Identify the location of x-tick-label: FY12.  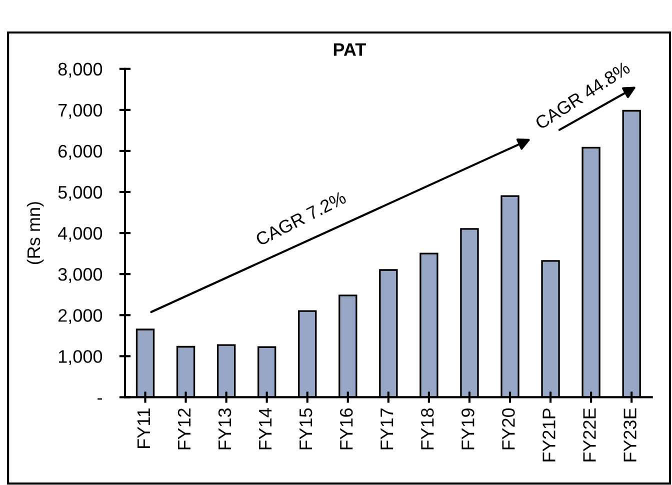
(184, 429).